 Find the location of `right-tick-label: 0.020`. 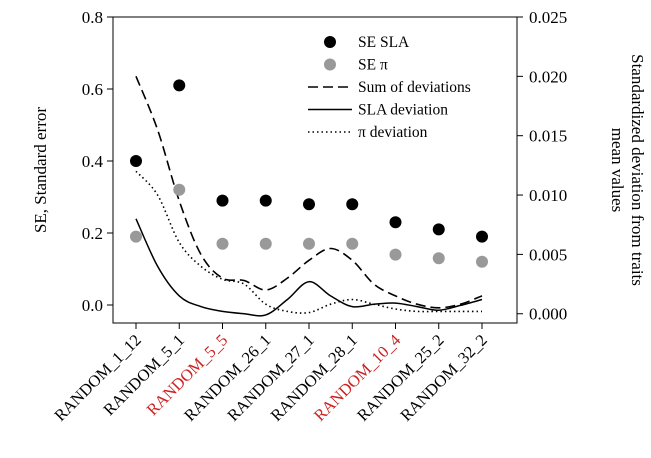

right-tick-label: 0.020 is located at coordinates (548, 76).